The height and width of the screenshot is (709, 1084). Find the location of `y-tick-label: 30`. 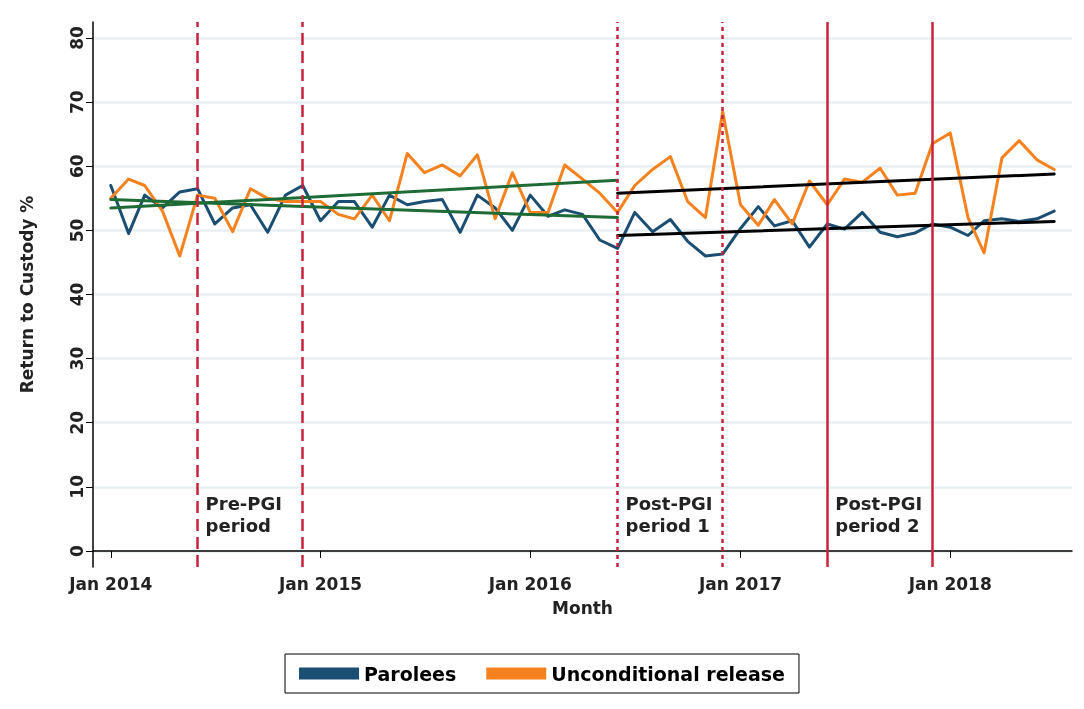

y-tick-label: 30 is located at coordinates (76, 358).